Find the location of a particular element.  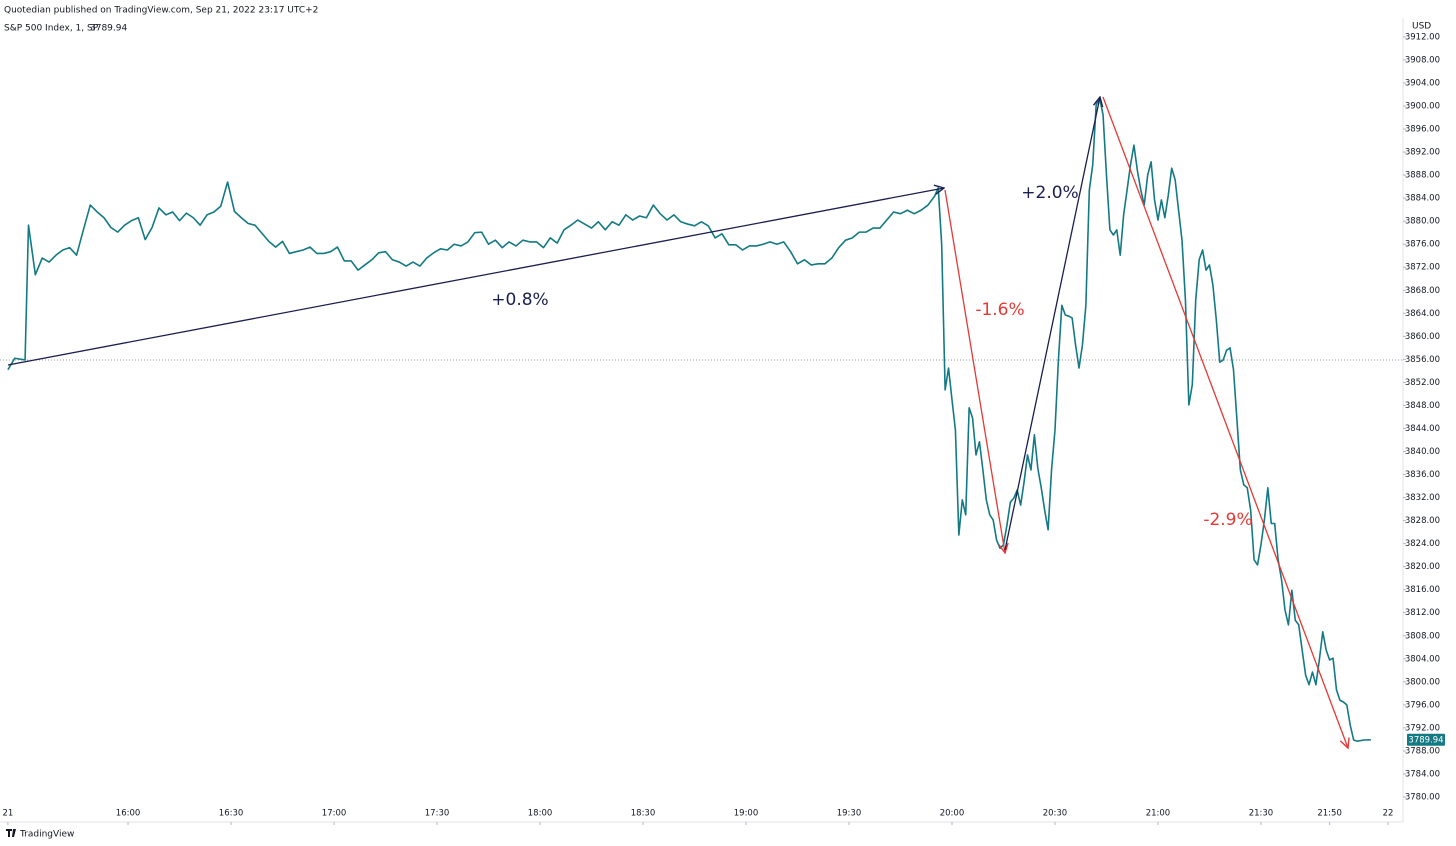

y-tick-label: 3908.00 is located at coordinates (1422, 60).